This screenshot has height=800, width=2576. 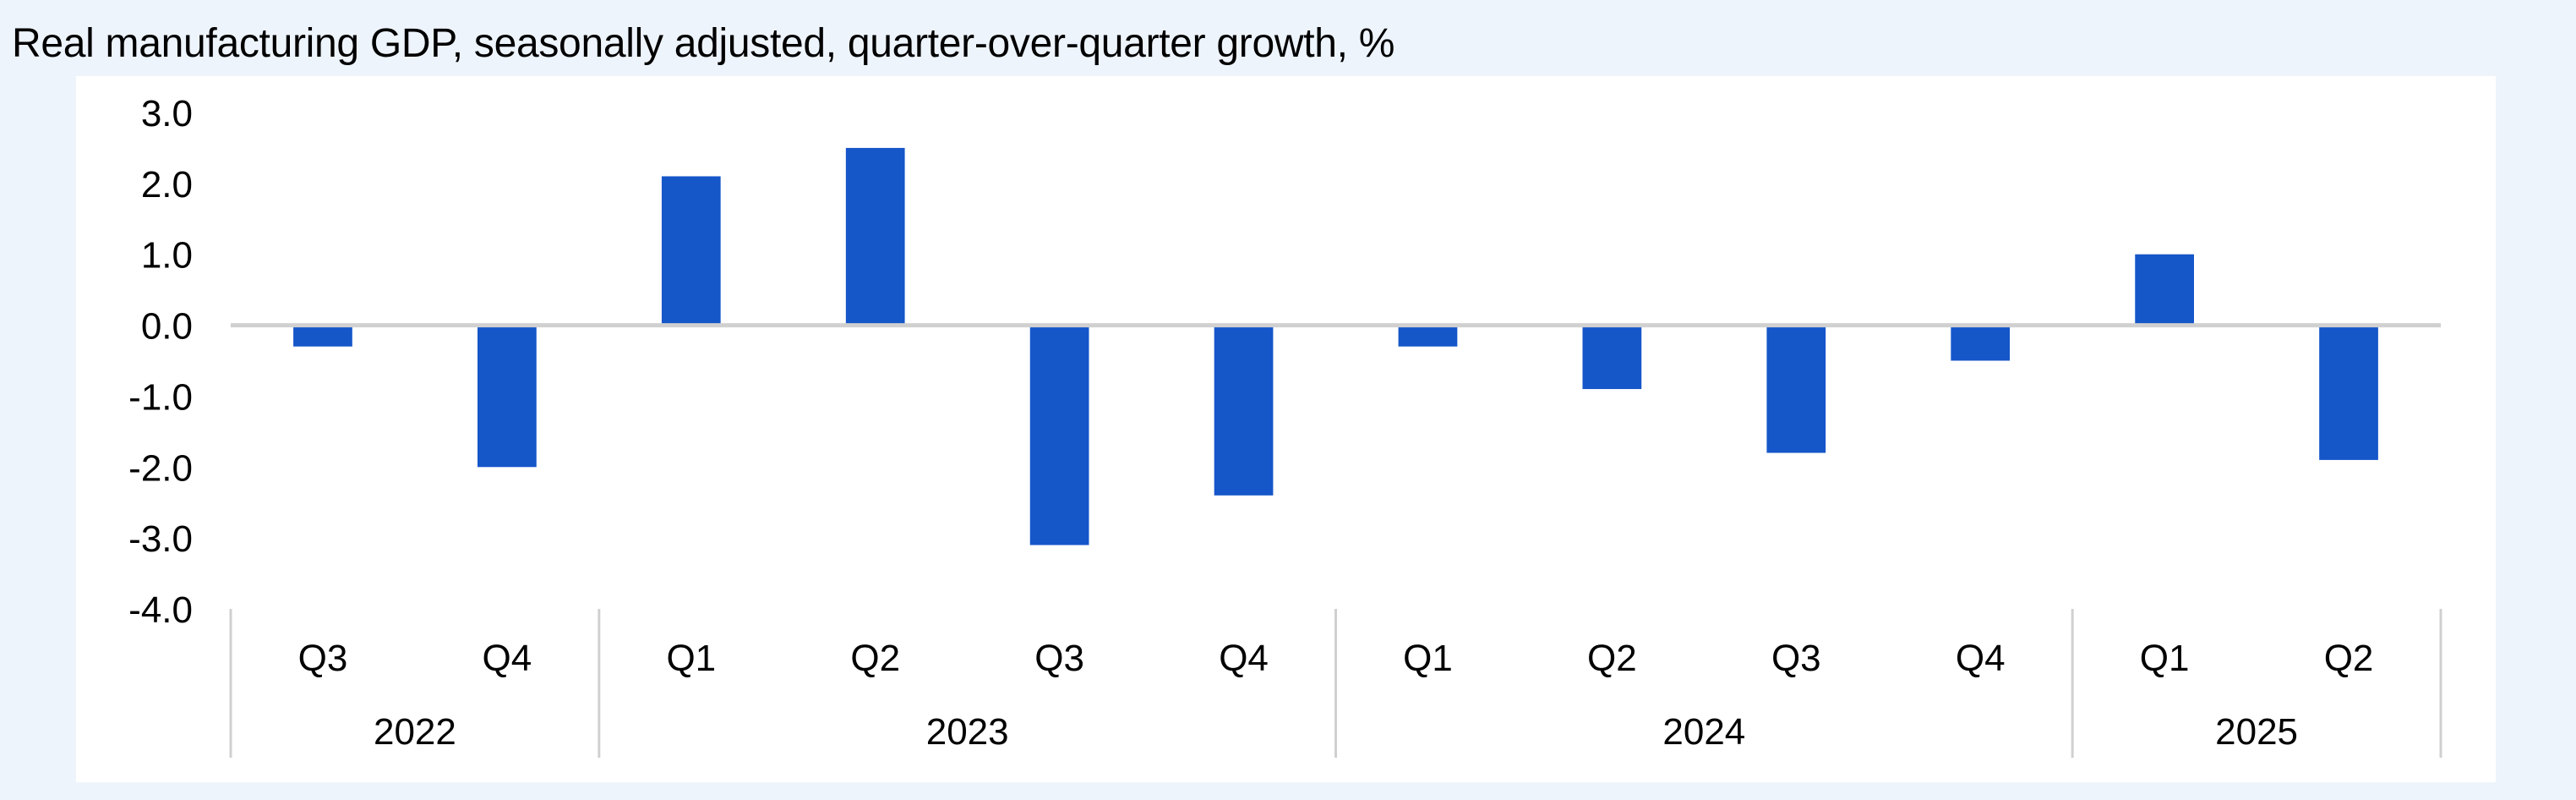 I want to click on x-group-label: 2022, so click(x=415, y=732).